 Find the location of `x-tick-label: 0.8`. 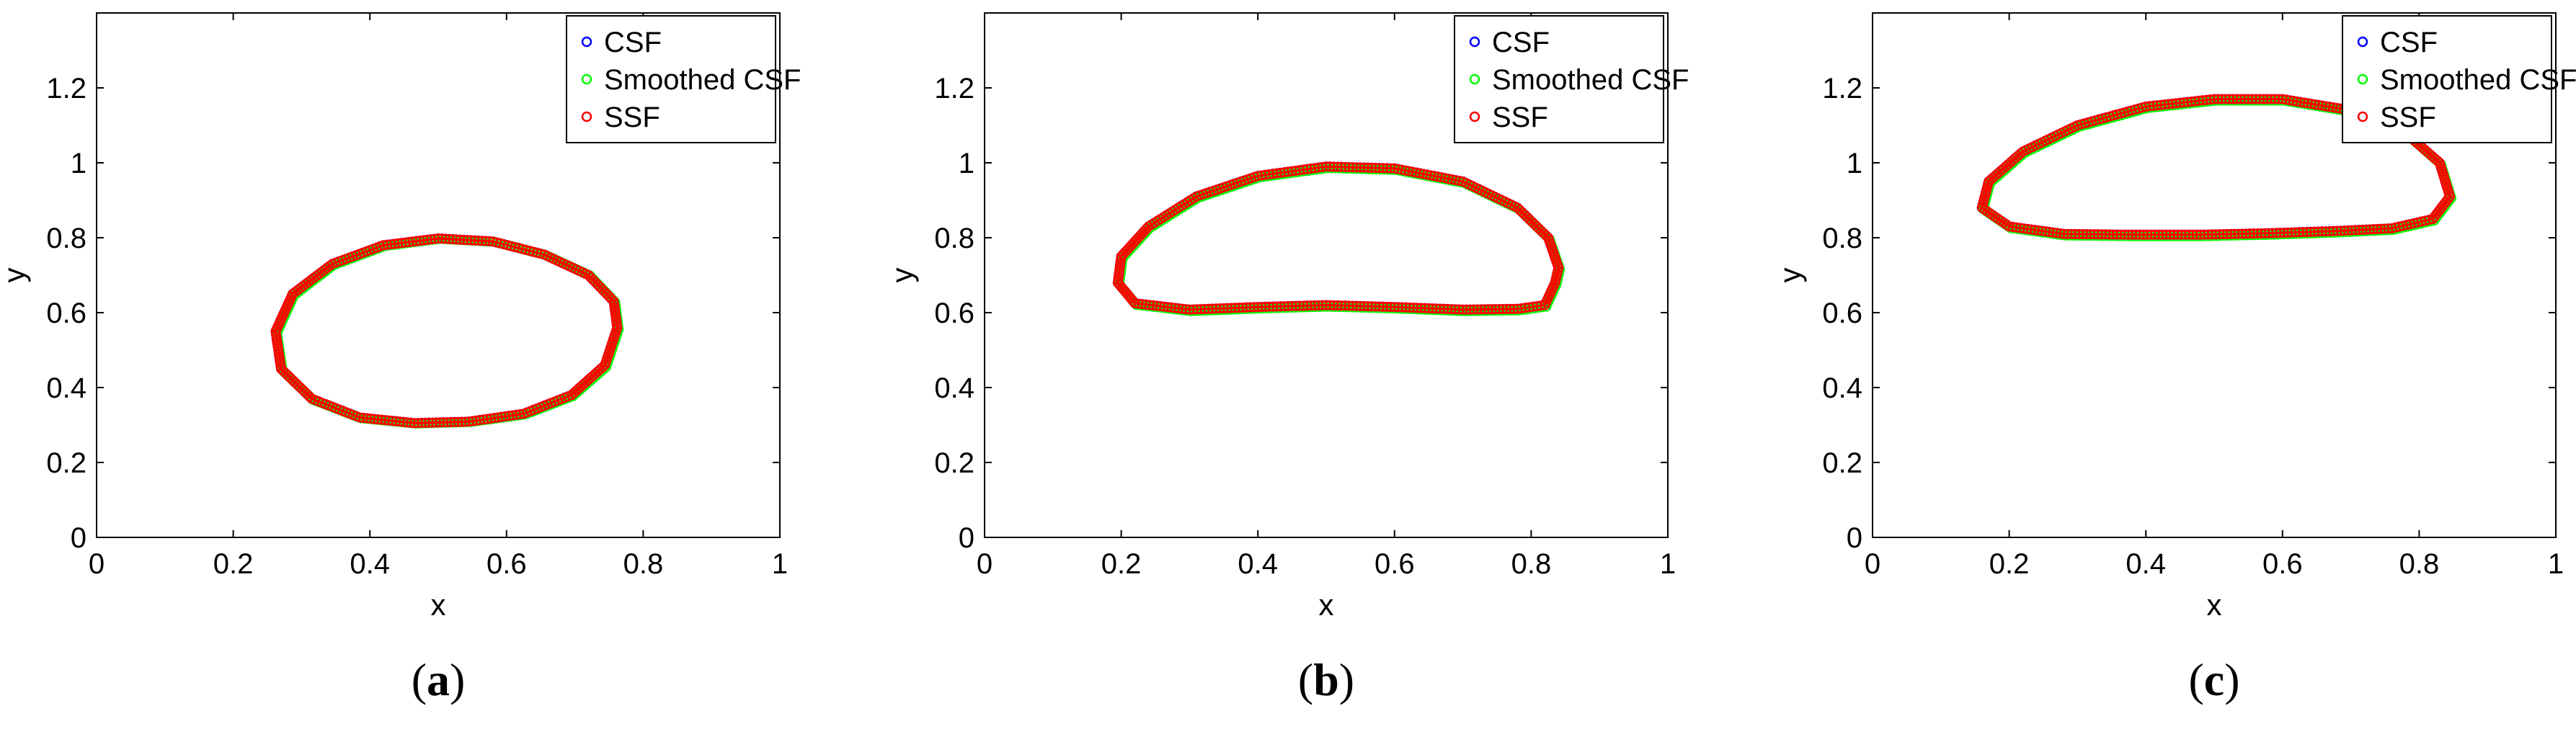

x-tick-label: 0.8 is located at coordinates (643, 564).